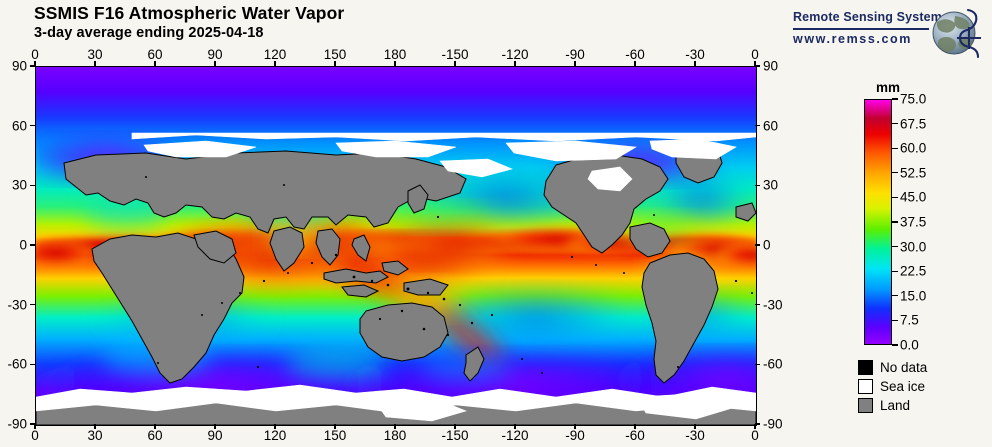  What do you see at coordinates (19, 66) in the screenshot?
I see `y-axis-tick-left-90: 90` at bounding box center [19, 66].